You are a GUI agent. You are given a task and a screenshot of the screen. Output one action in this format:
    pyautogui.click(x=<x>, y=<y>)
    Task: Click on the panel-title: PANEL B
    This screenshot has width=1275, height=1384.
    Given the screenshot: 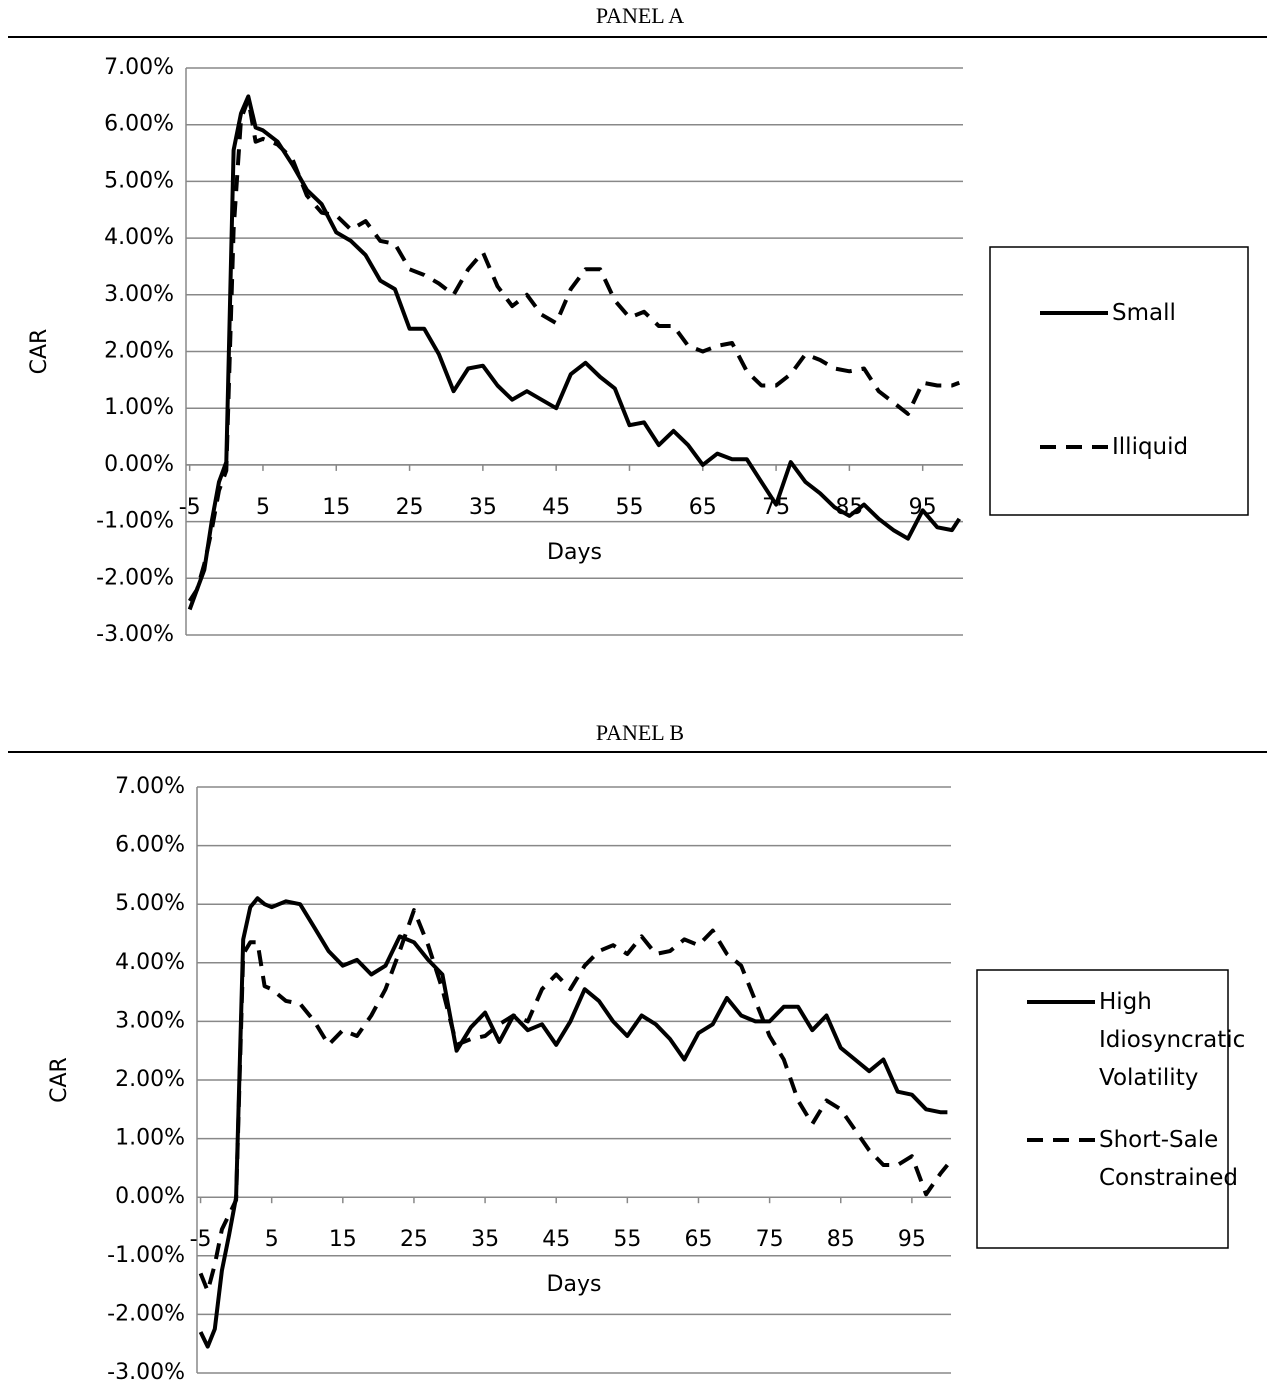 What is the action you would take?
    pyautogui.click(x=640, y=732)
    